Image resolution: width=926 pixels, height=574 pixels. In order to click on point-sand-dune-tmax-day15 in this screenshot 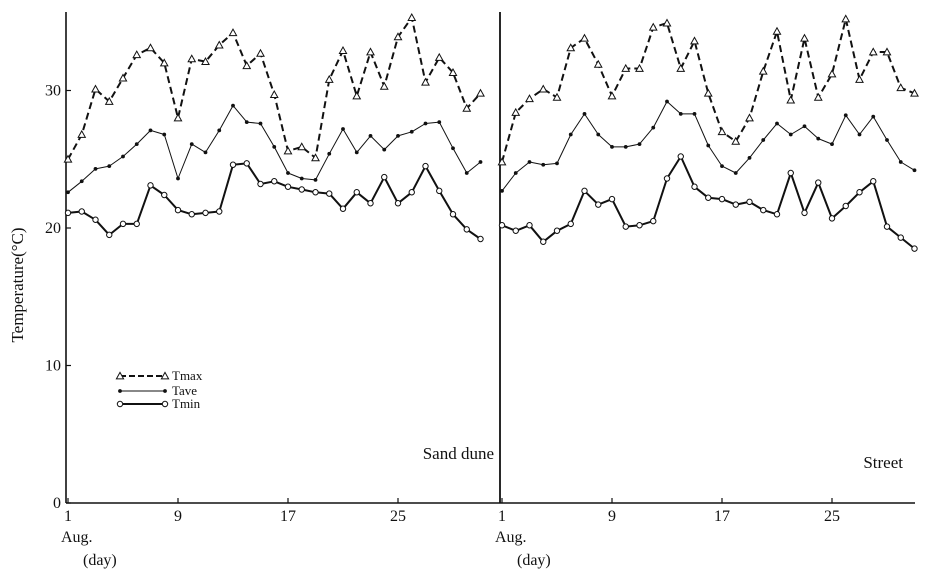, I will do `click(260, 52)`.